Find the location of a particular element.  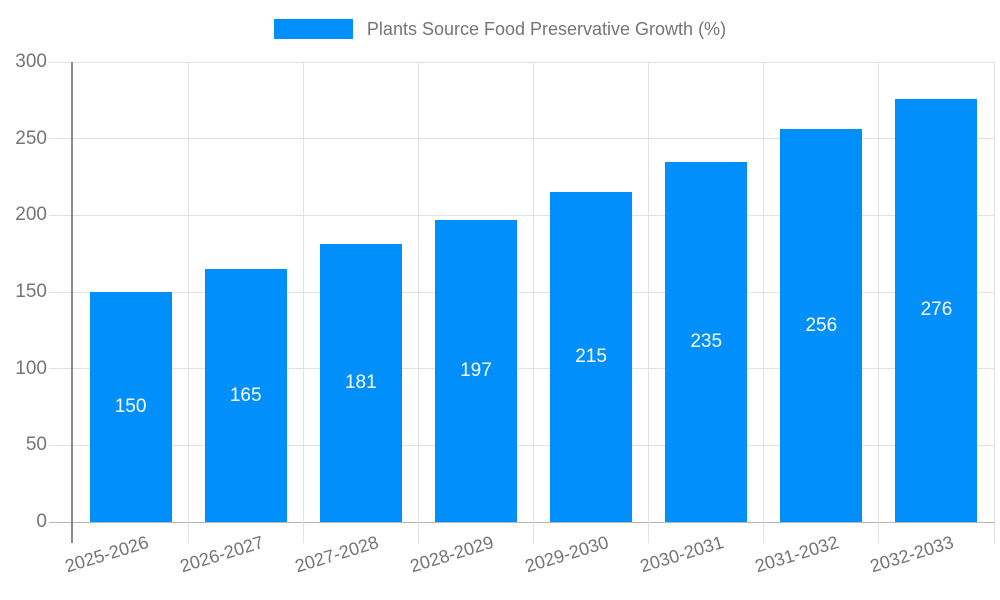

y-axis-tick-label: 150 is located at coordinates (31, 291).